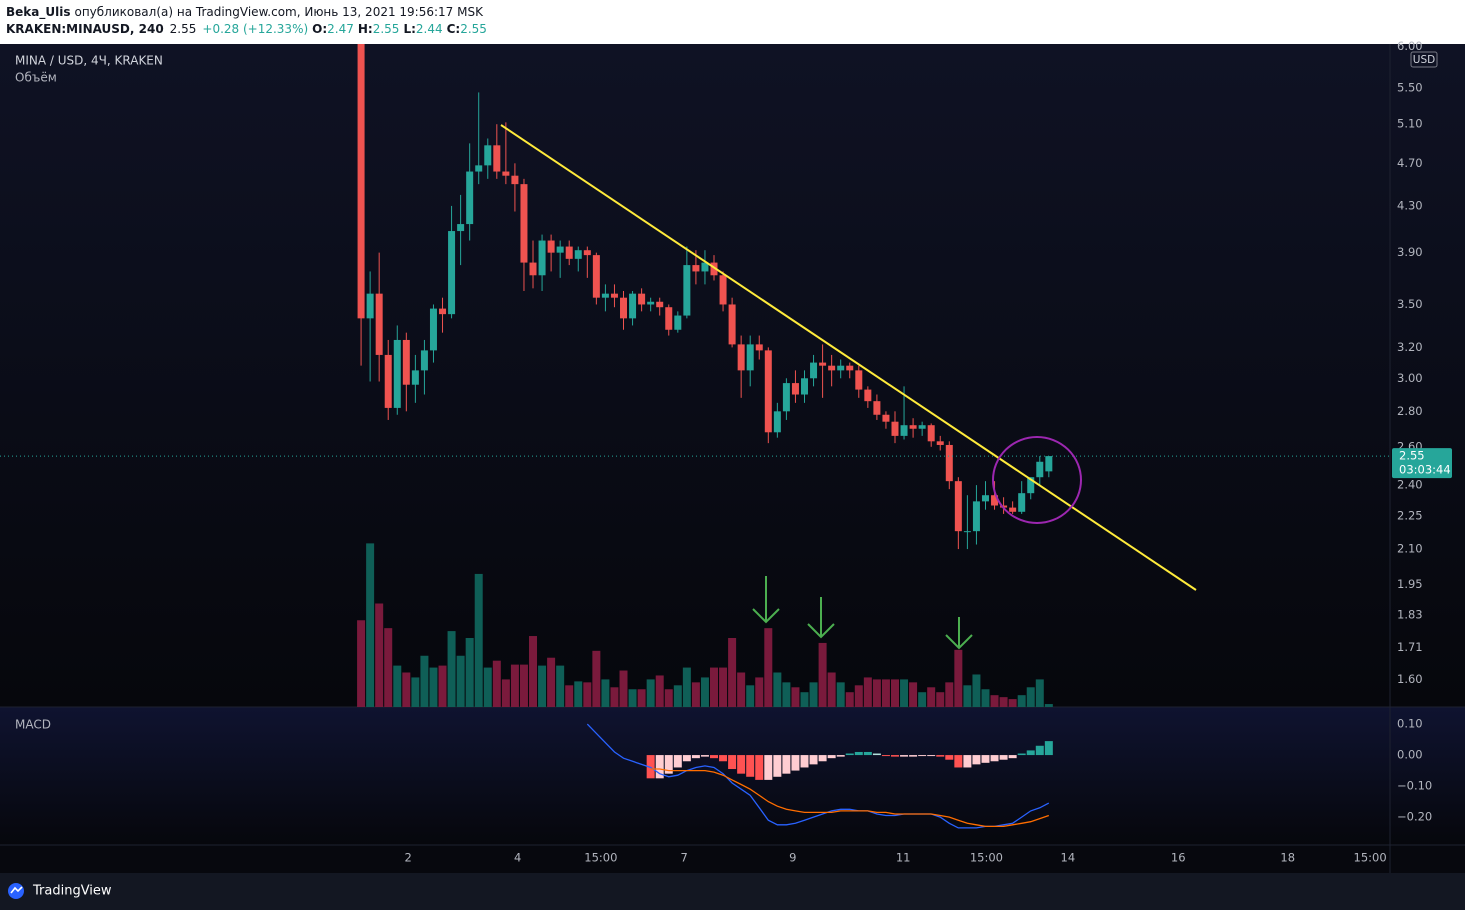 The height and width of the screenshot is (910, 1465). Describe the element at coordinates (1410, 46) in the screenshot. I see `y-tick-label: 6.00` at that location.